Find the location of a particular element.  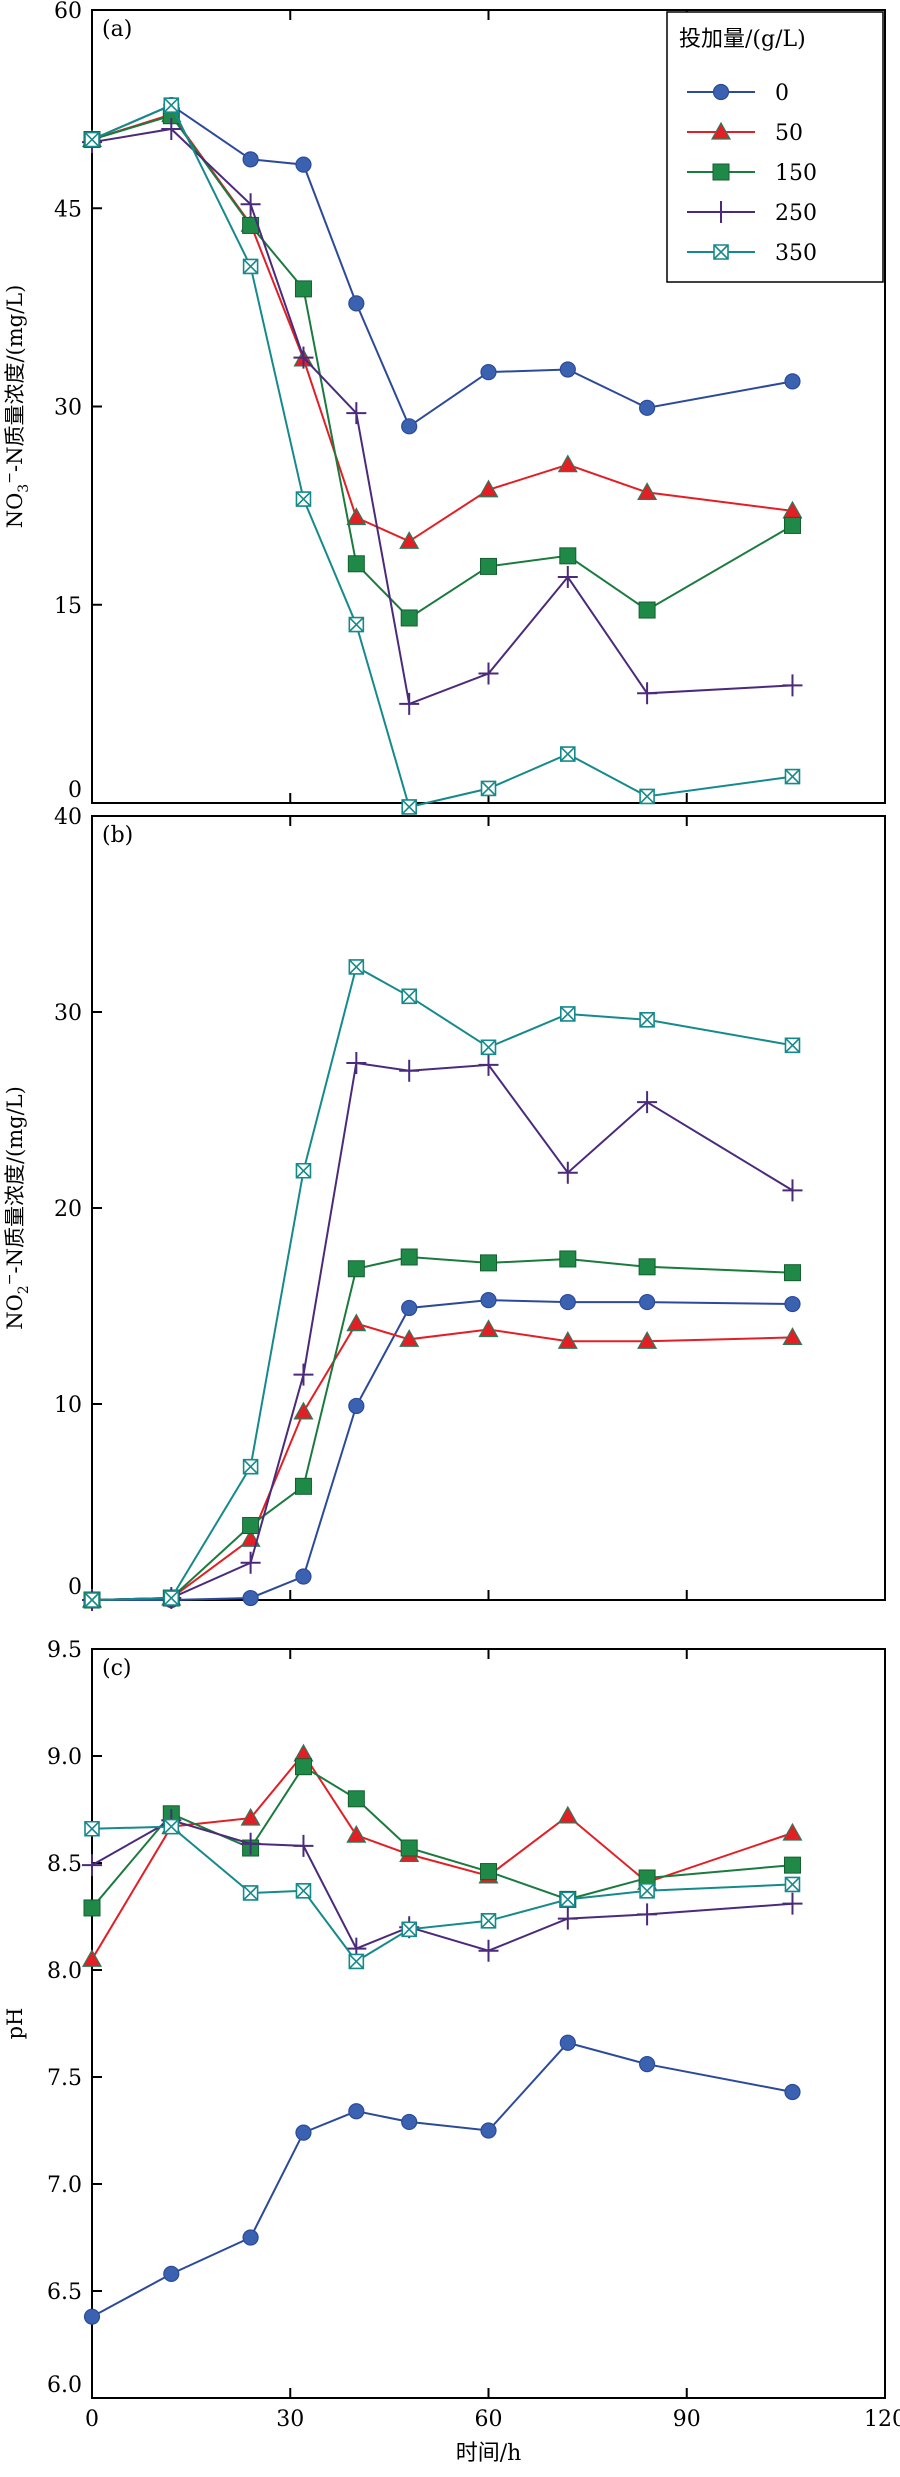

y-axis-label: pH is located at coordinates (15, 2024).